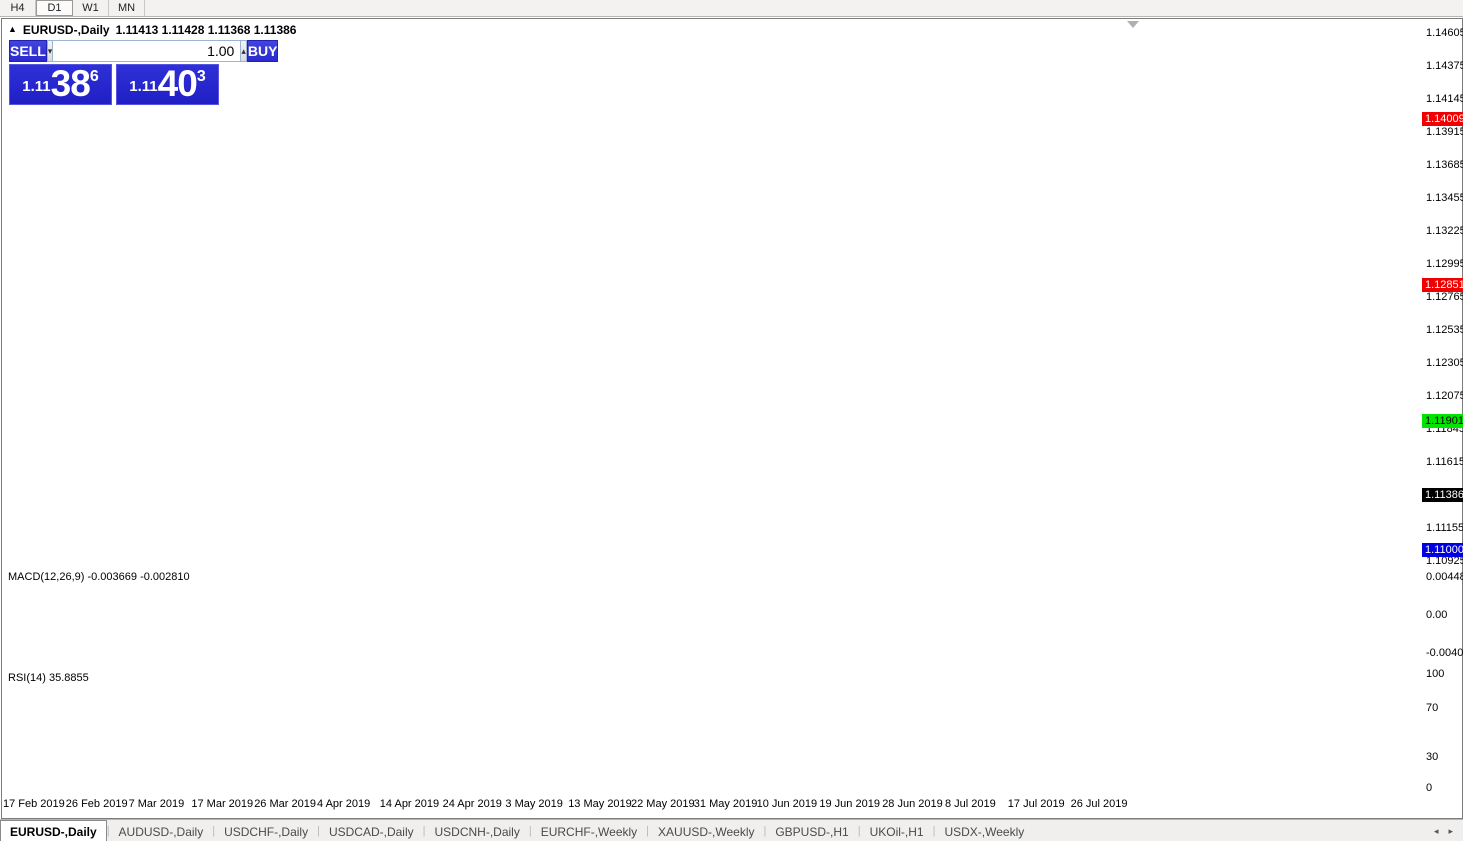  Describe the element at coordinates (912, 804) in the screenshot. I see `date-tick-label: 28 Jun 2019` at that location.